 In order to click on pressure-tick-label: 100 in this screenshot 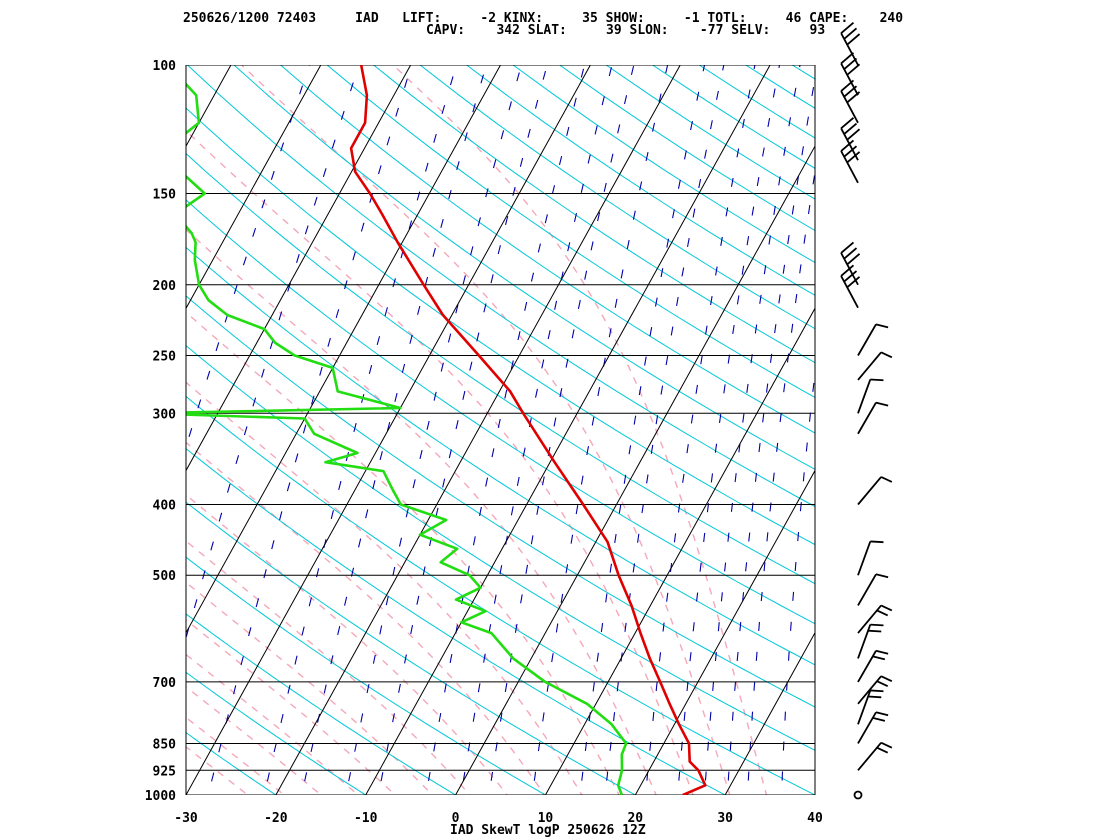, I will do `click(165, 66)`.